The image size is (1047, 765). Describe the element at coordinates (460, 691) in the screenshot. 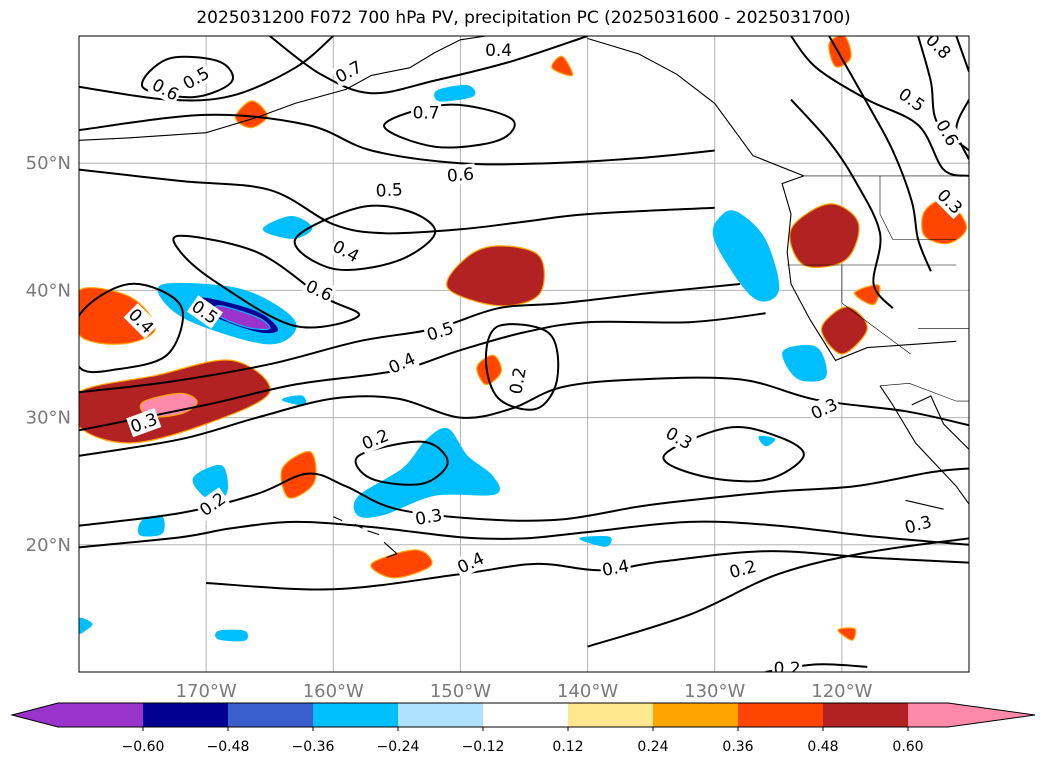

I see `lon-tick-label: 150°W` at that location.